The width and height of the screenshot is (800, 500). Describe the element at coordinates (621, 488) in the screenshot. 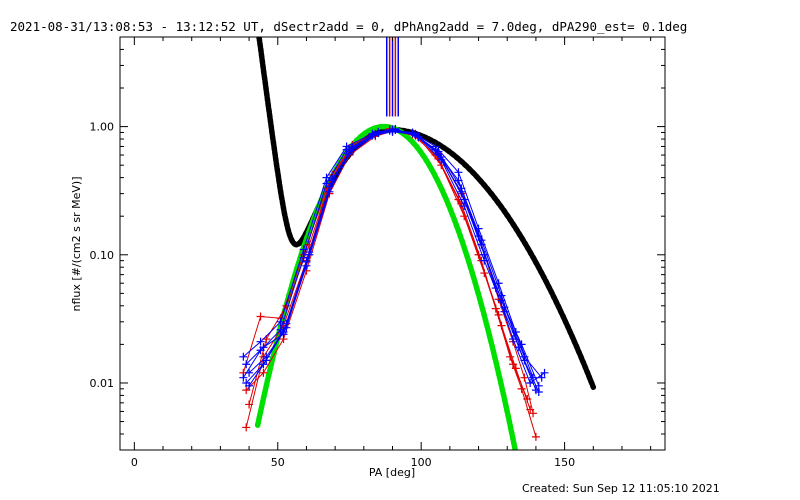

I see `creation-timestamp: Created: Sun Sep 12 11:05:10 2021` at that location.